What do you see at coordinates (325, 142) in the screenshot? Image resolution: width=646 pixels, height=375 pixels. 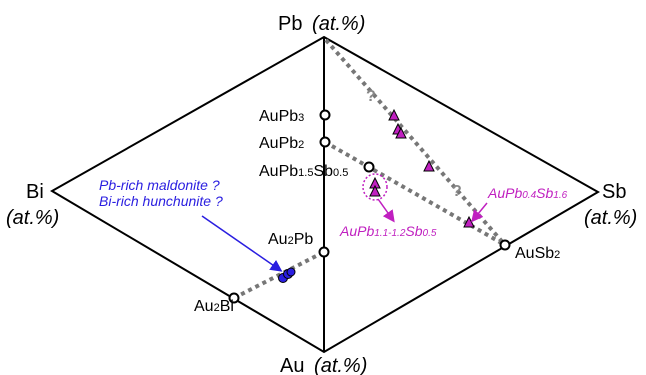 I see `marker-aupb2` at bounding box center [325, 142].